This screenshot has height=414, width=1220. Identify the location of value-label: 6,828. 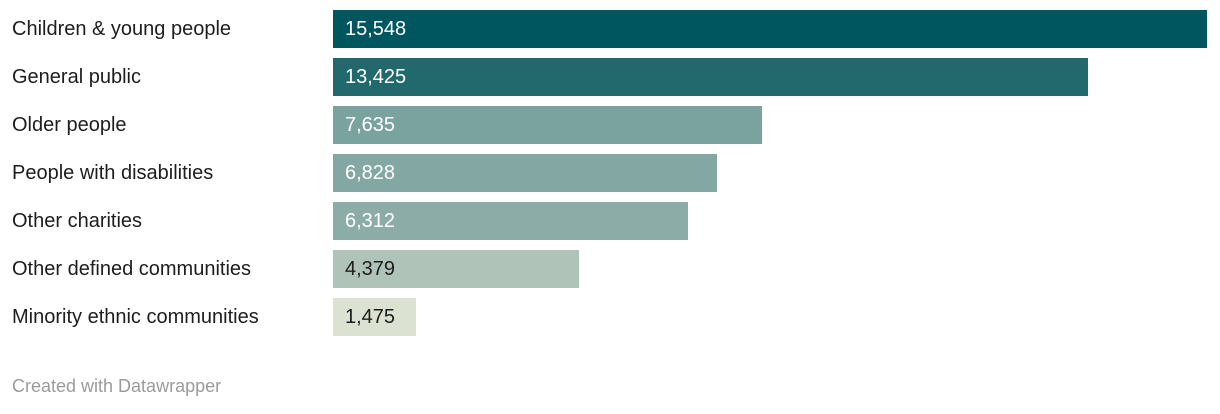
(370, 172).